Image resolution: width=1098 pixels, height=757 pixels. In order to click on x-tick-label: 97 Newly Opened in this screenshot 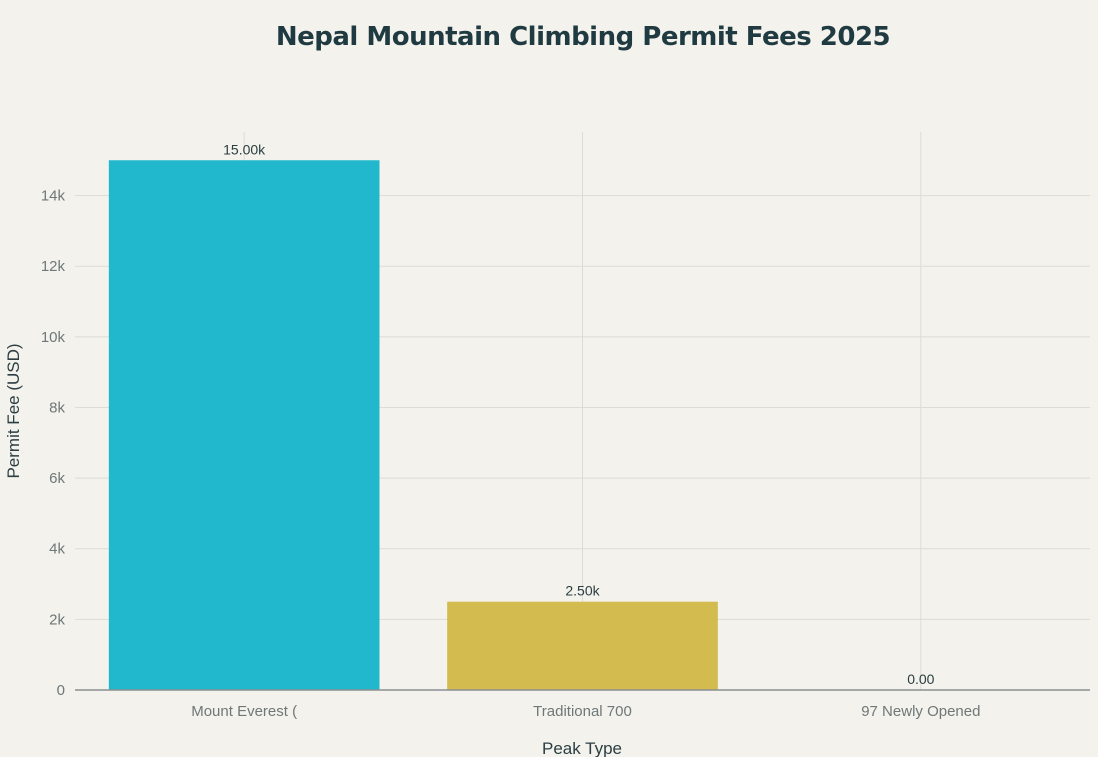, I will do `click(920, 711)`.